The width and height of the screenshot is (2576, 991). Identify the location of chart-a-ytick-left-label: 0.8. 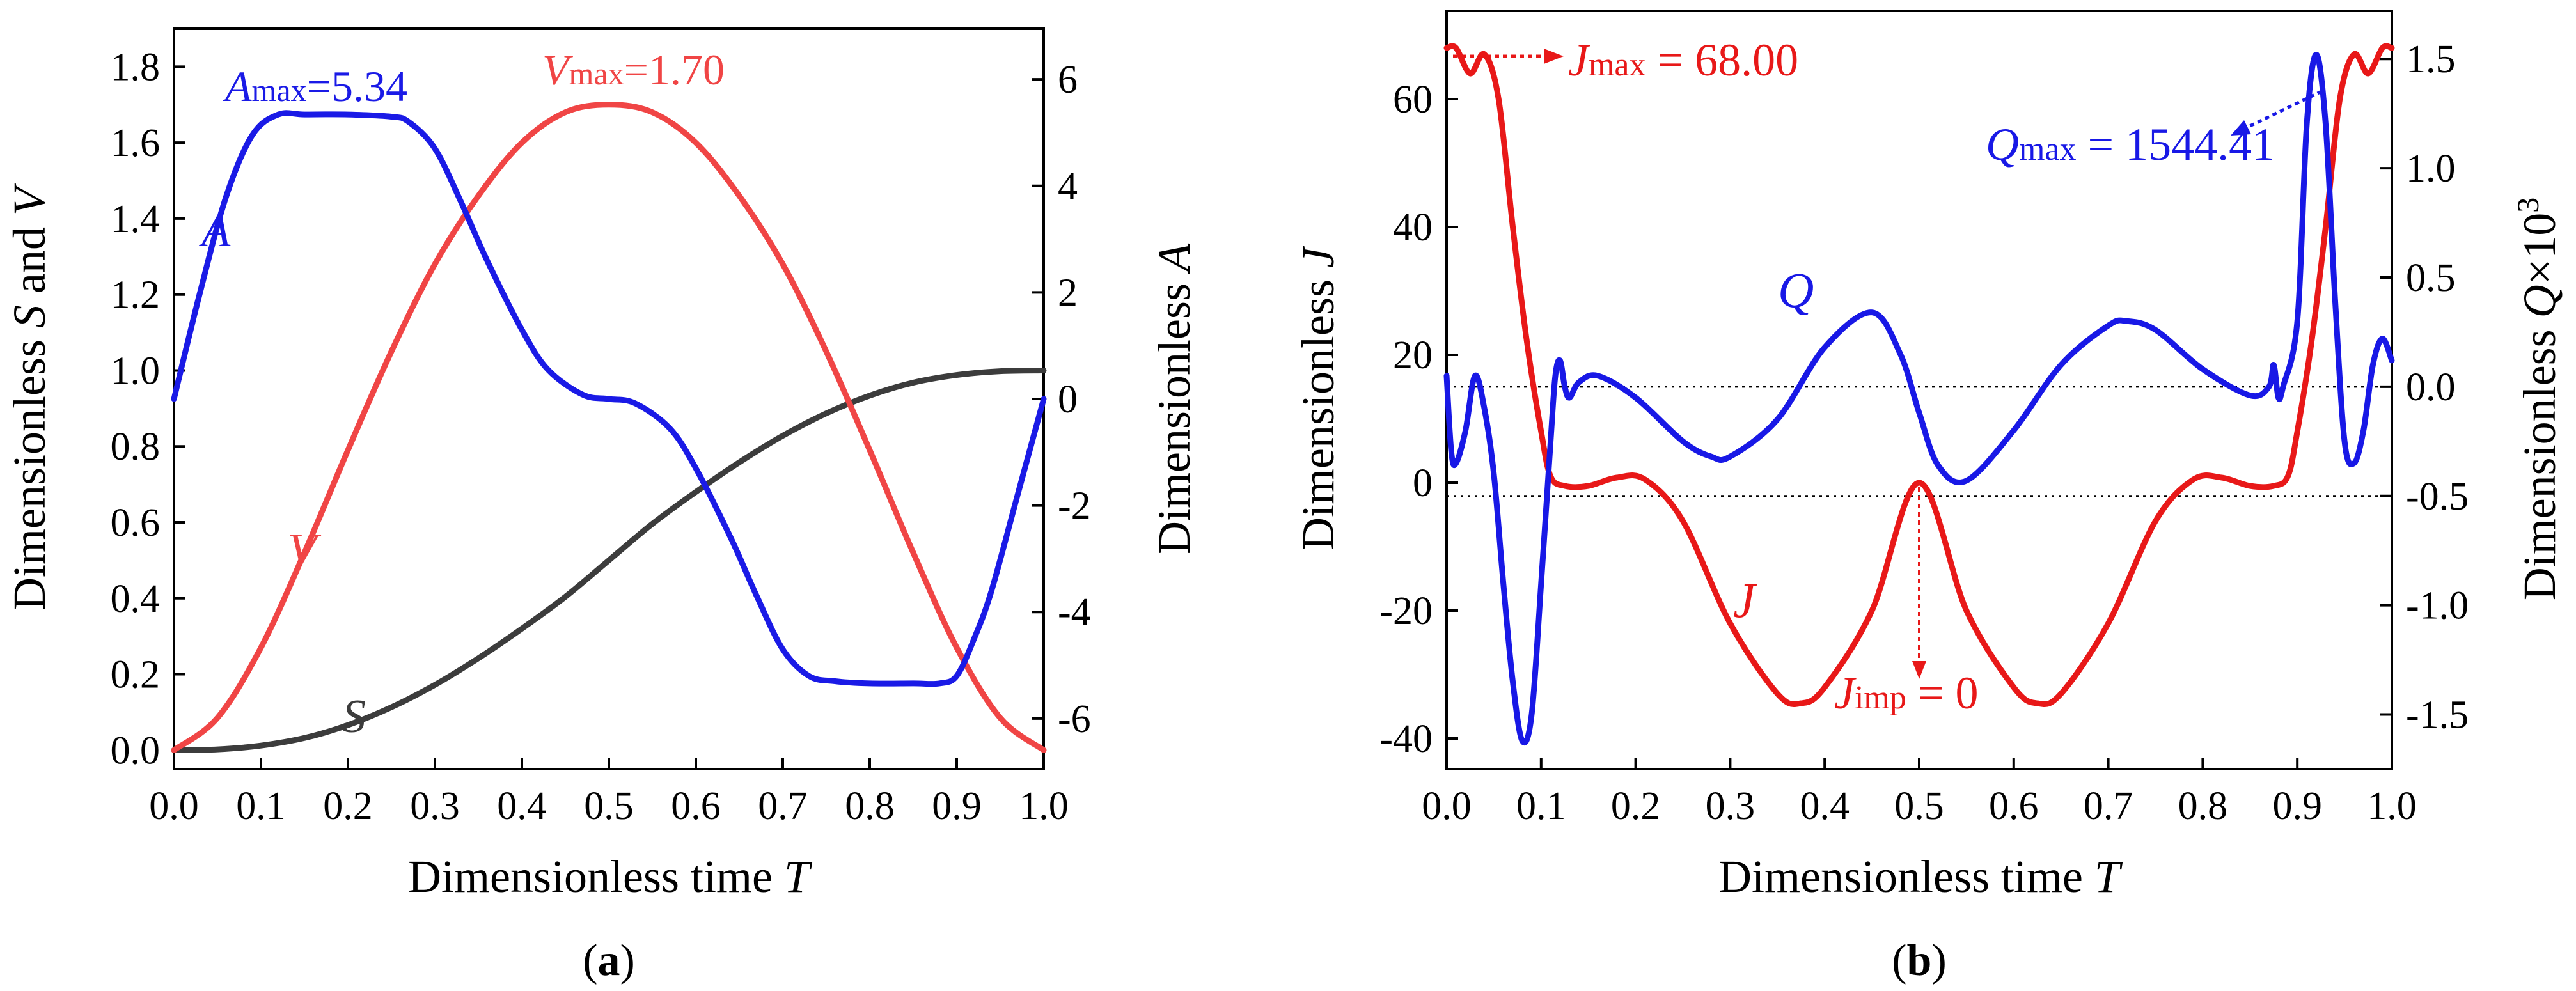
(136, 447).